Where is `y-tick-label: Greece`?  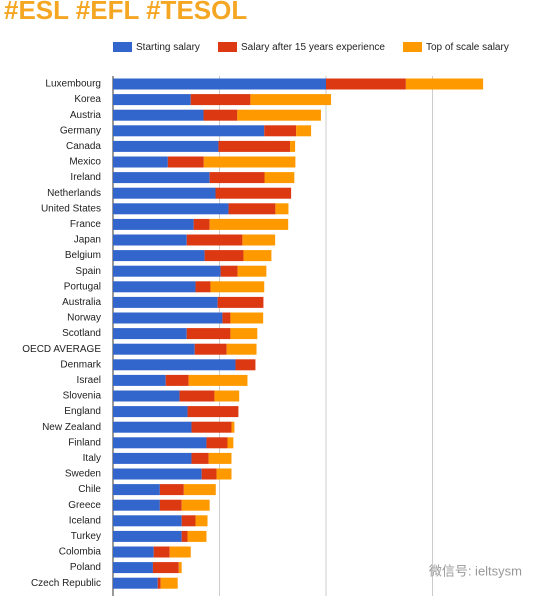 y-tick-label: Greece is located at coordinates (84, 505).